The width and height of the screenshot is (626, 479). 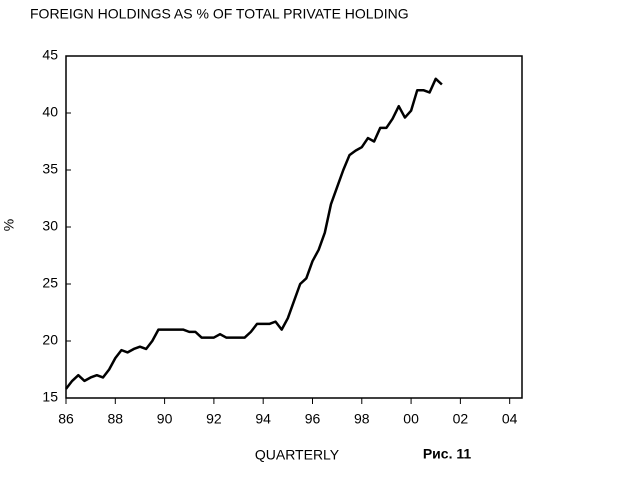 What do you see at coordinates (50, 340) in the screenshot?
I see `y-tick-label: 20` at bounding box center [50, 340].